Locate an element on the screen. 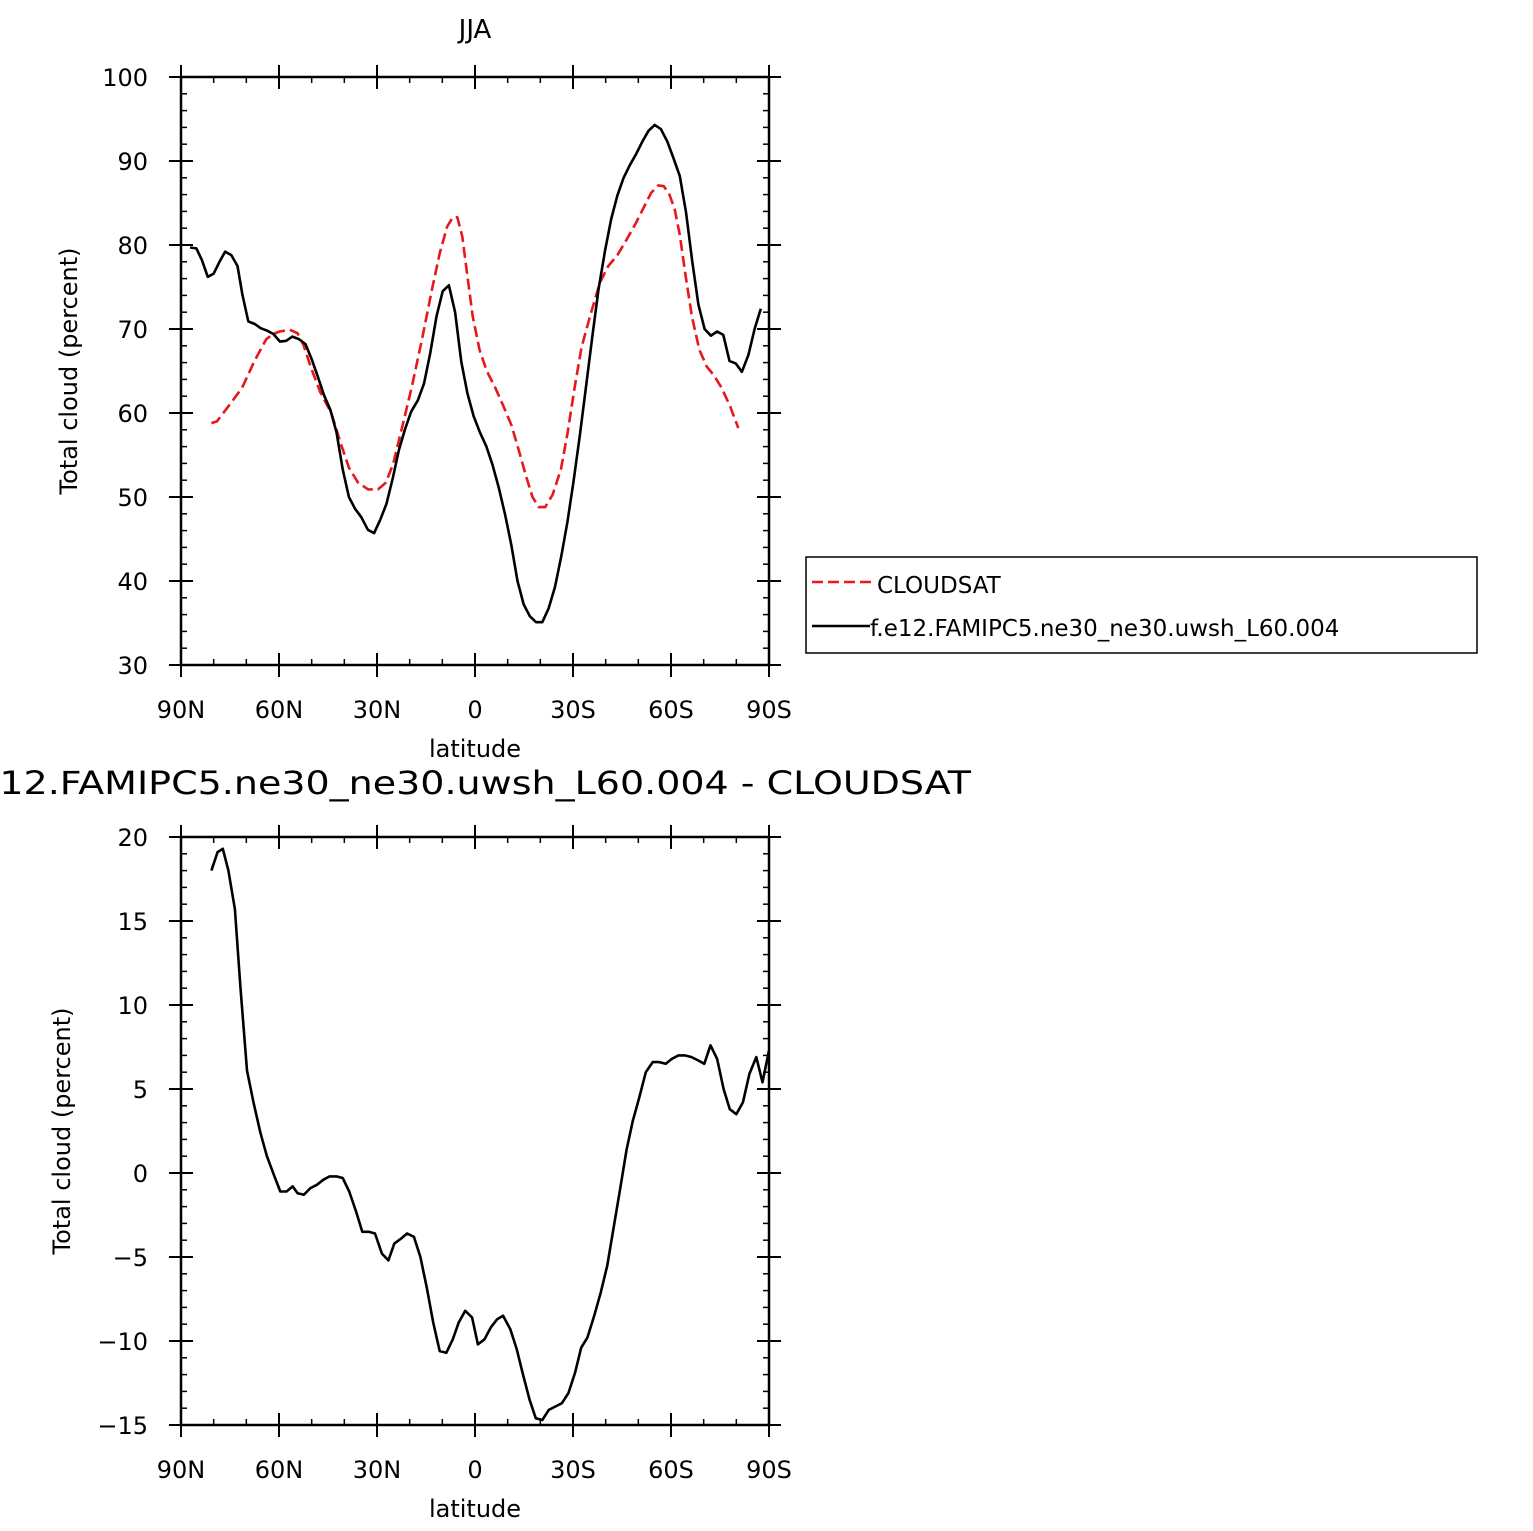  legend-box is located at coordinates (1141, 605).